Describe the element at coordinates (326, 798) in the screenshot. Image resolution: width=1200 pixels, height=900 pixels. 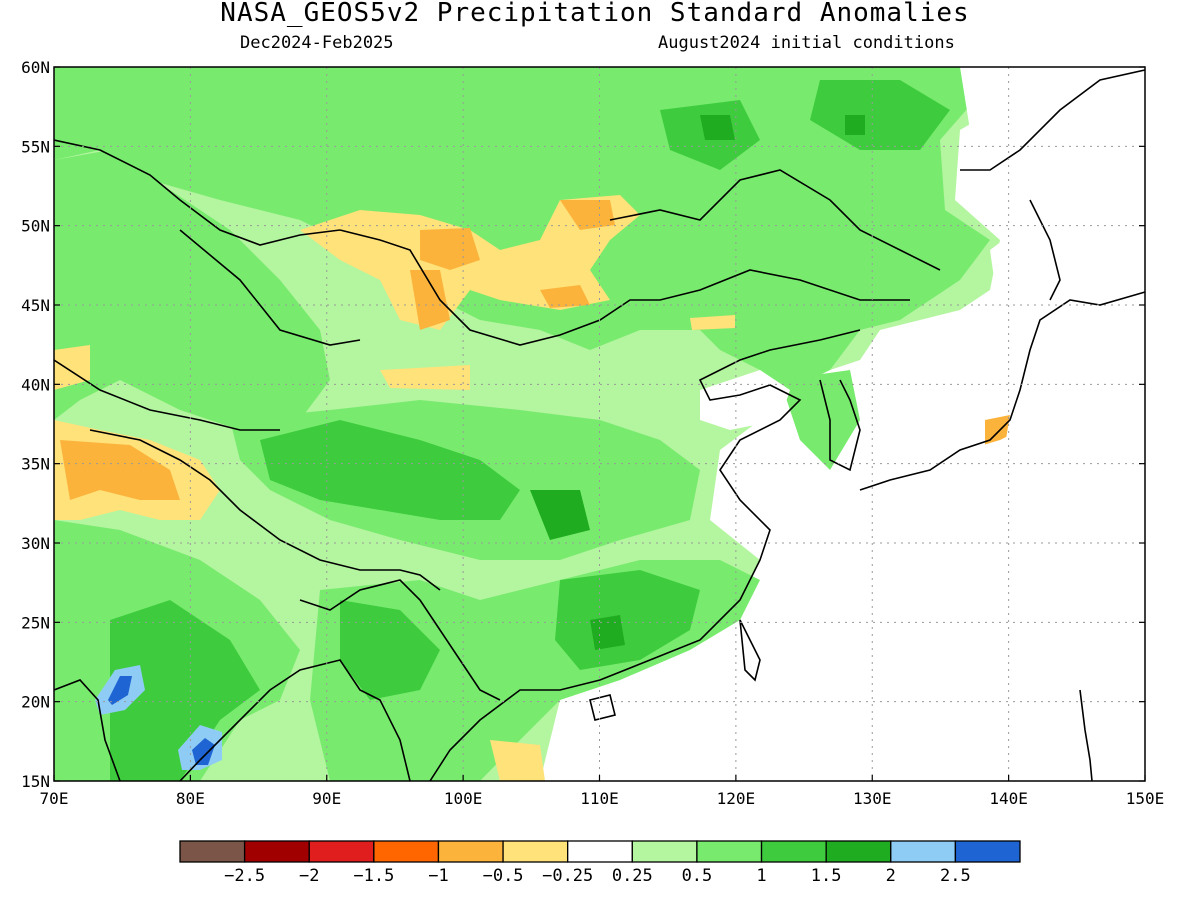
I see `x-tick-label: 90E` at that location.